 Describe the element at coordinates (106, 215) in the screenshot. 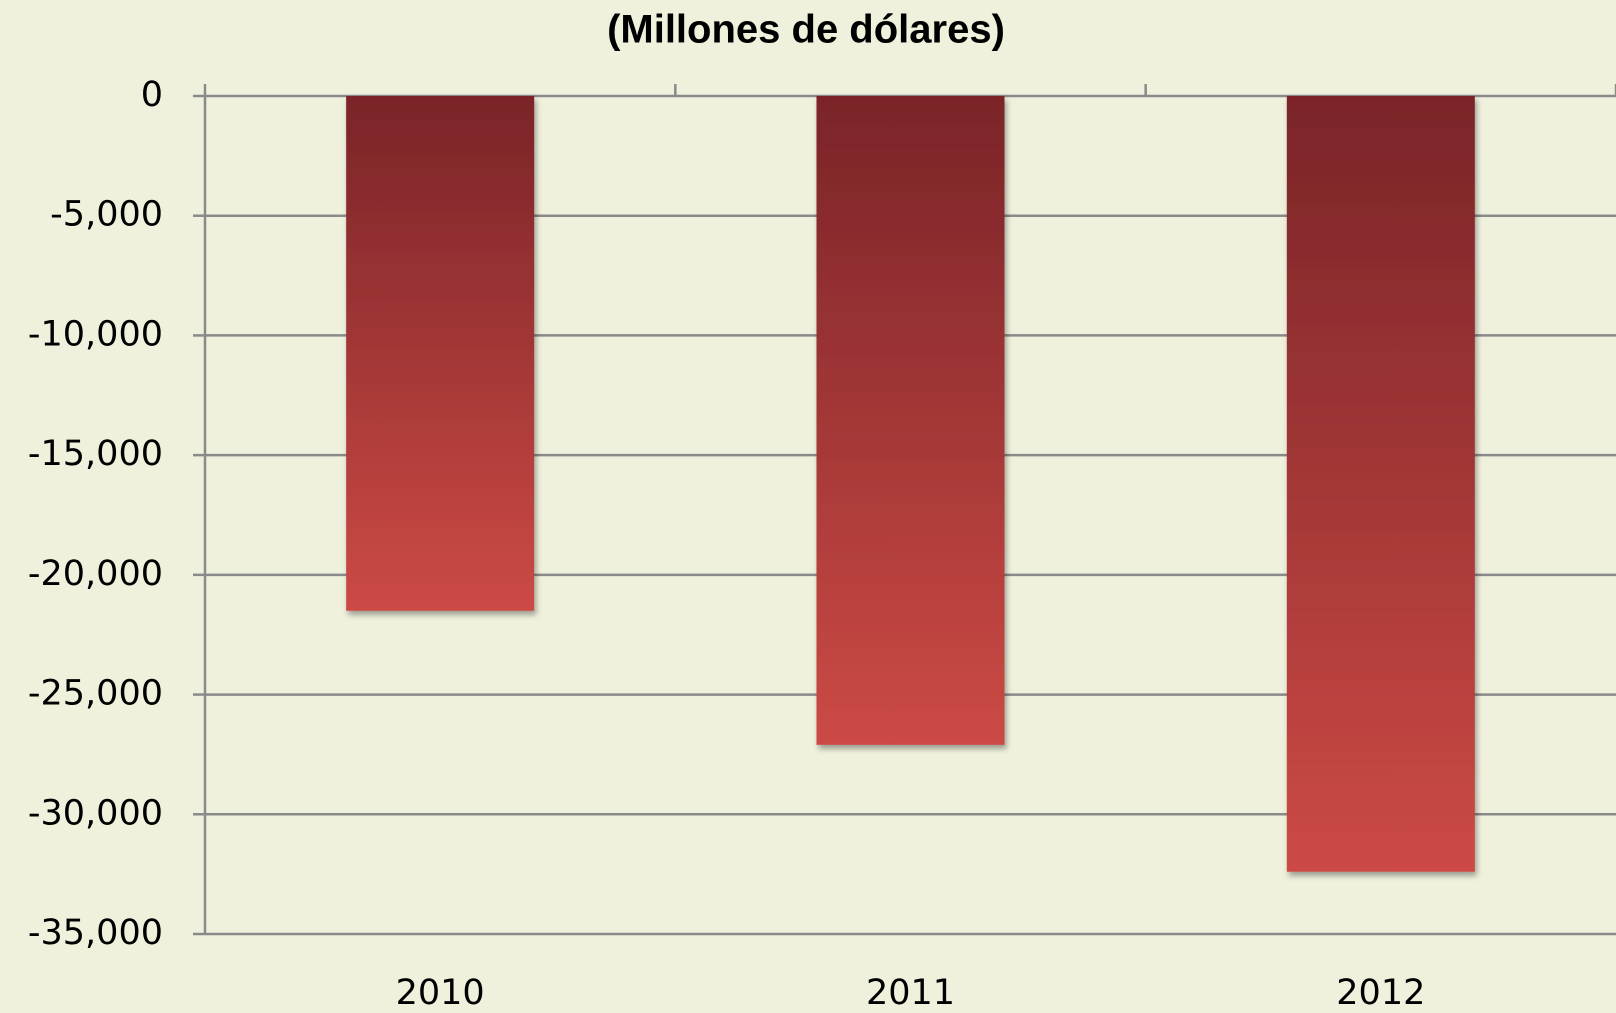

I see `y-tick-label: -5,000` at that location.